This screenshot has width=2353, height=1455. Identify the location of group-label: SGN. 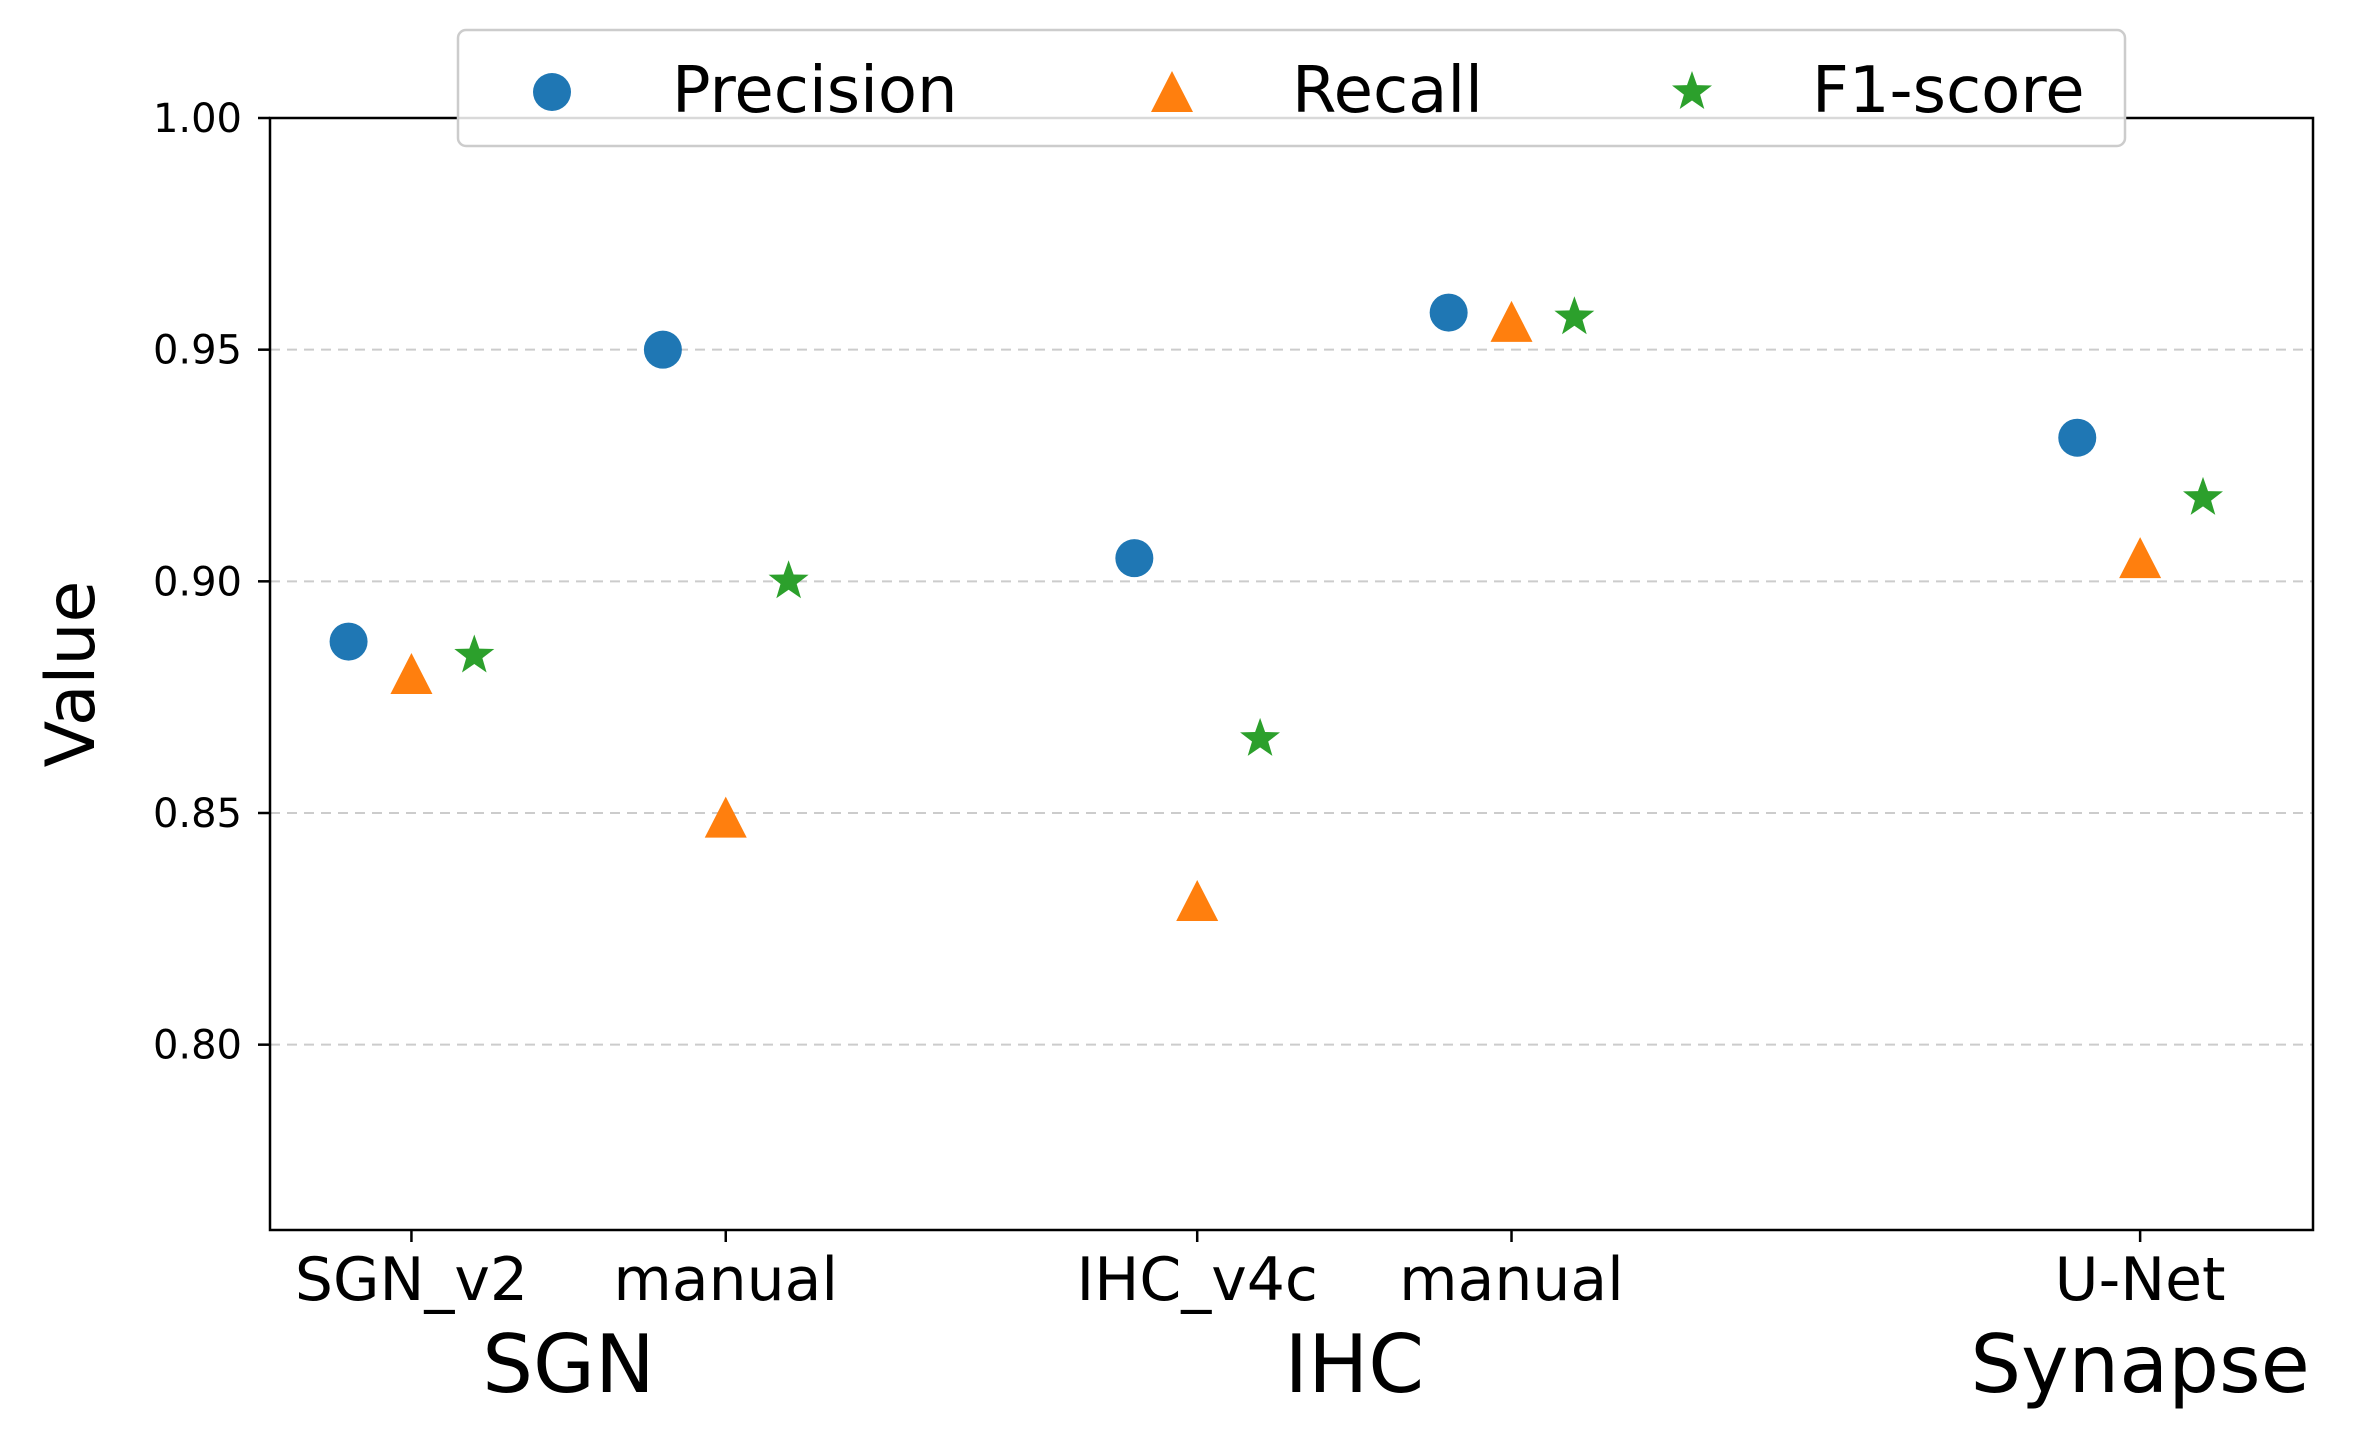
(568, 1364).